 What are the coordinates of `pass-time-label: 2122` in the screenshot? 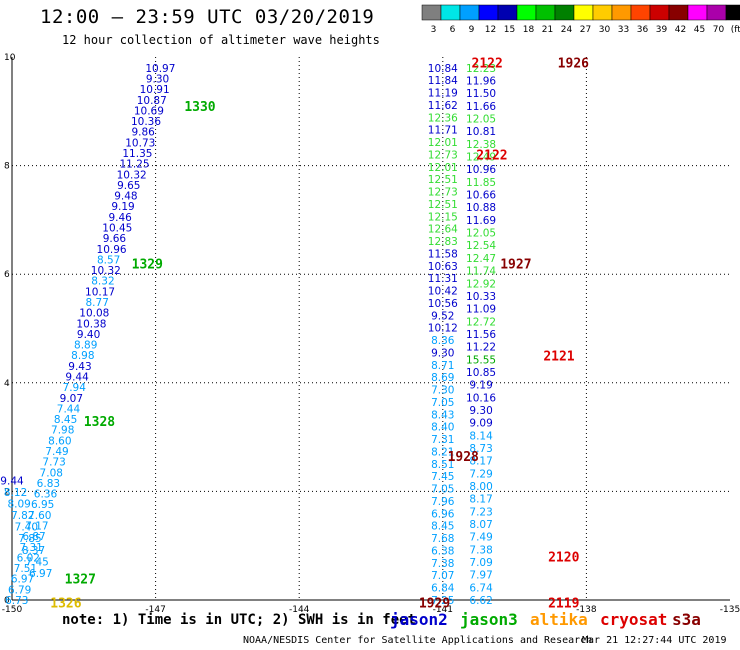 It's located at (487, 63).